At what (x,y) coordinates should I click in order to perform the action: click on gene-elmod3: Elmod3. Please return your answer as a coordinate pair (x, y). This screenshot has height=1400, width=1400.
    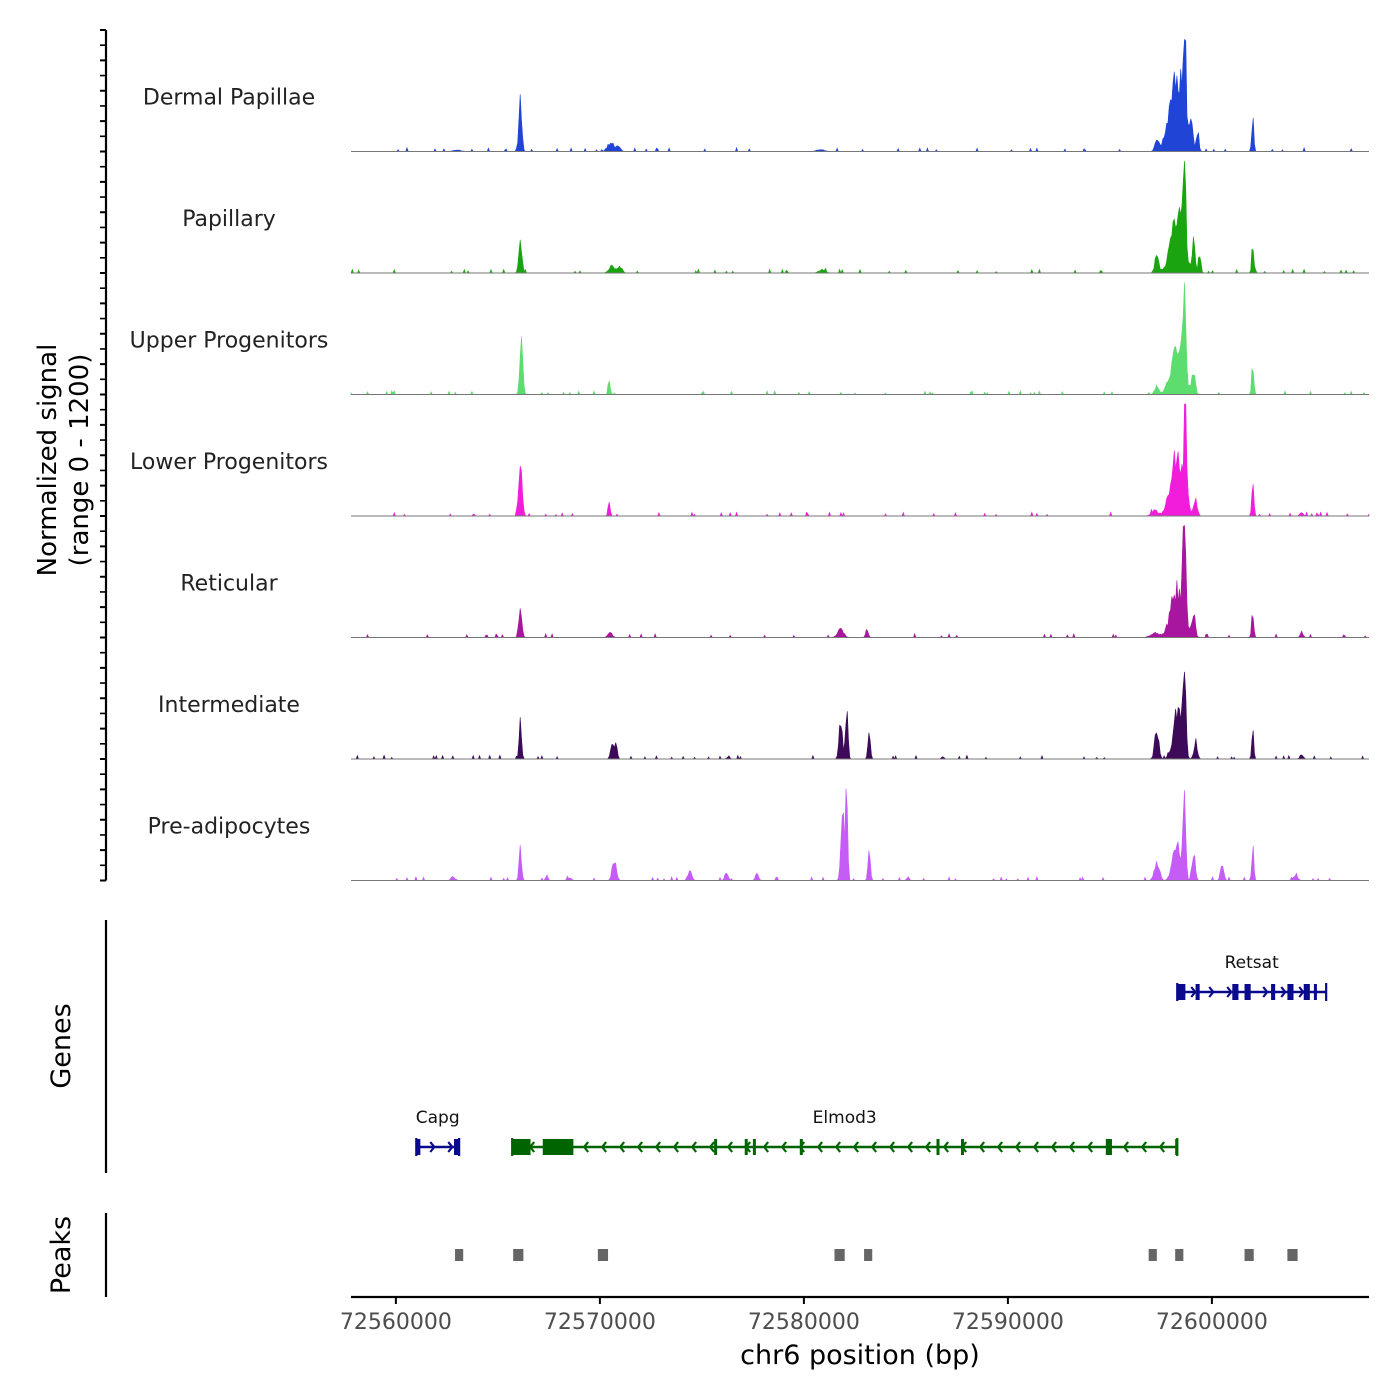
    Looking at the image, I should click on (845, 1132).